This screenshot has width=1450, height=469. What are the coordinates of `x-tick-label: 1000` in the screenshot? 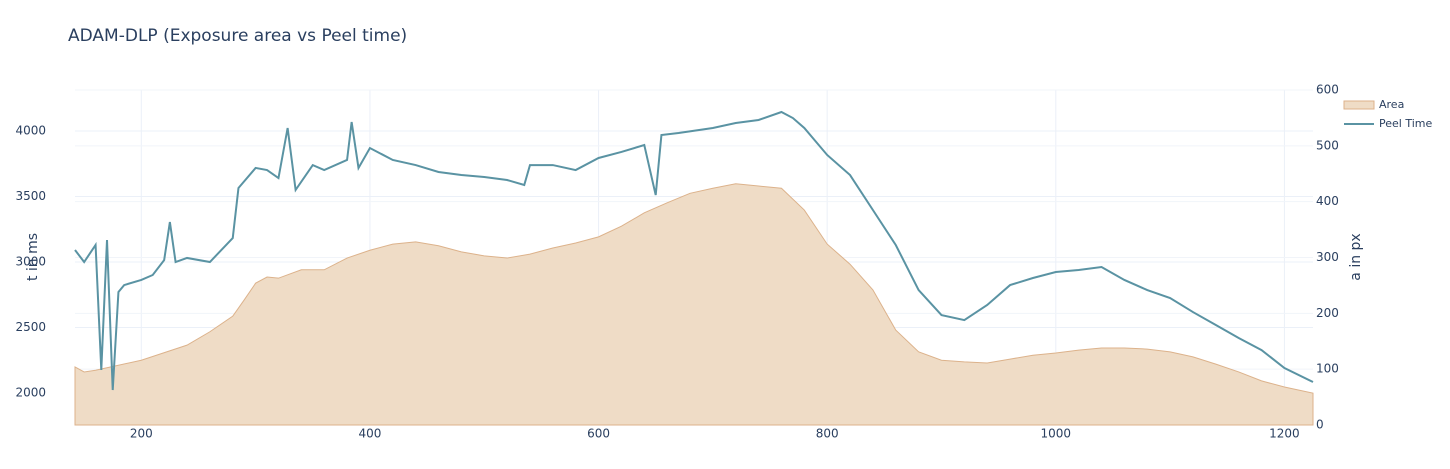 It's located at (1056, 434).